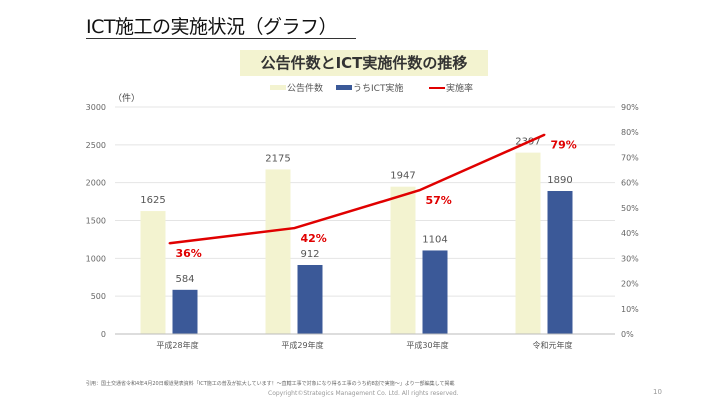 The height and width of the screenshot is (405, 720). I want to click on y2-tick-label: 50%, so click(630, 208).